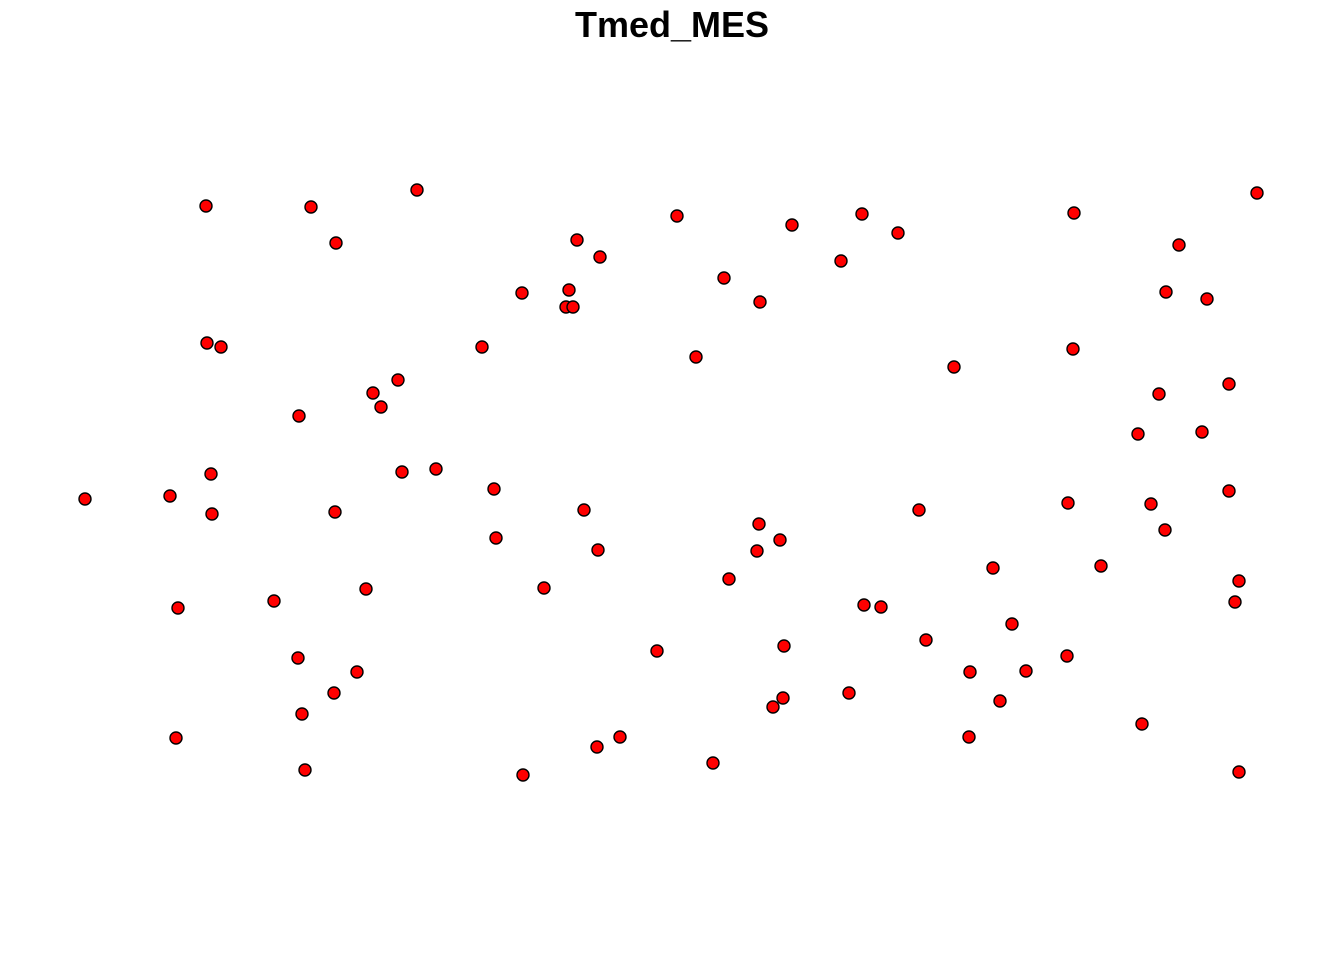 Image resolution: width=1344 pixels, height=960 pixels. Describe the element at coordinates (672, 24) in the screenshot. I see `chart-title: Tmed_MES` at that location.